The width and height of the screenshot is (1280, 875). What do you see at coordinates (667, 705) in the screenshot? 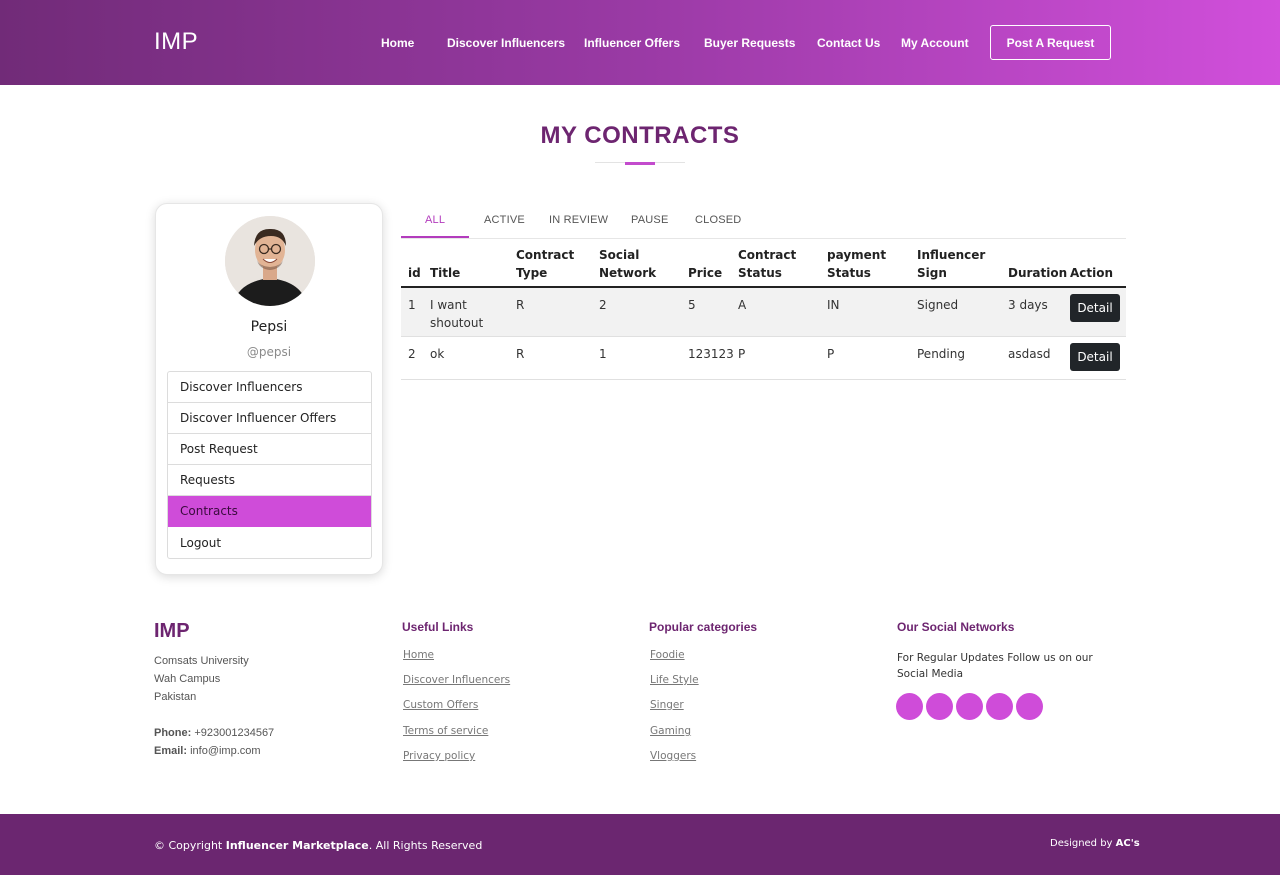
I see `category-link-singer: Singer` at bounding box center [667, 705].